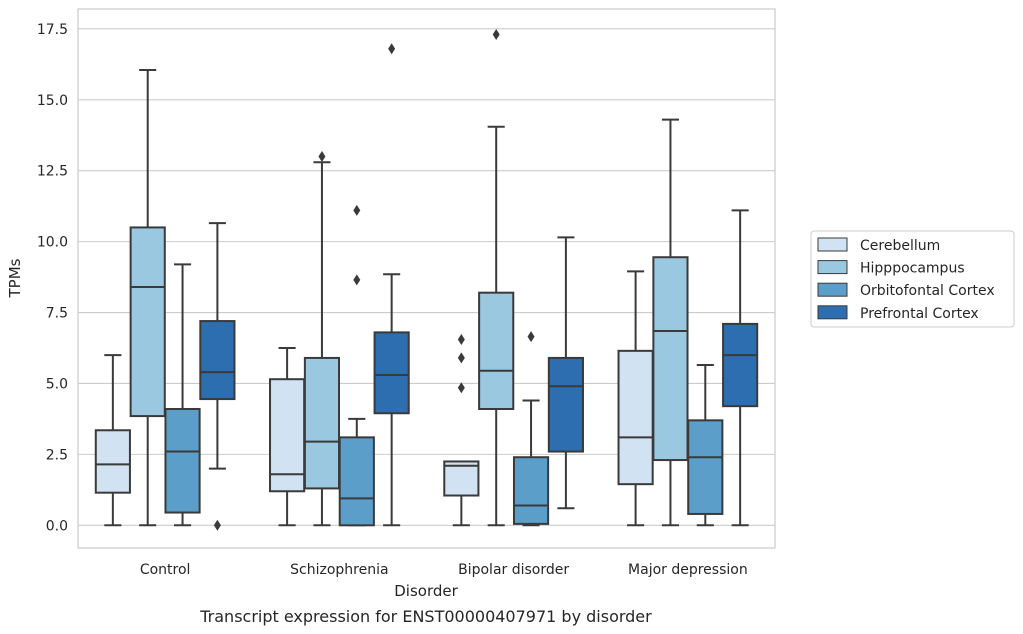 This screenshot has height=634, width=1023. What do you see at coordinates (927, 291) in the screenshot?
I see `legend-label: Orbitofontal Cortex` at bounding box center [927, 291].